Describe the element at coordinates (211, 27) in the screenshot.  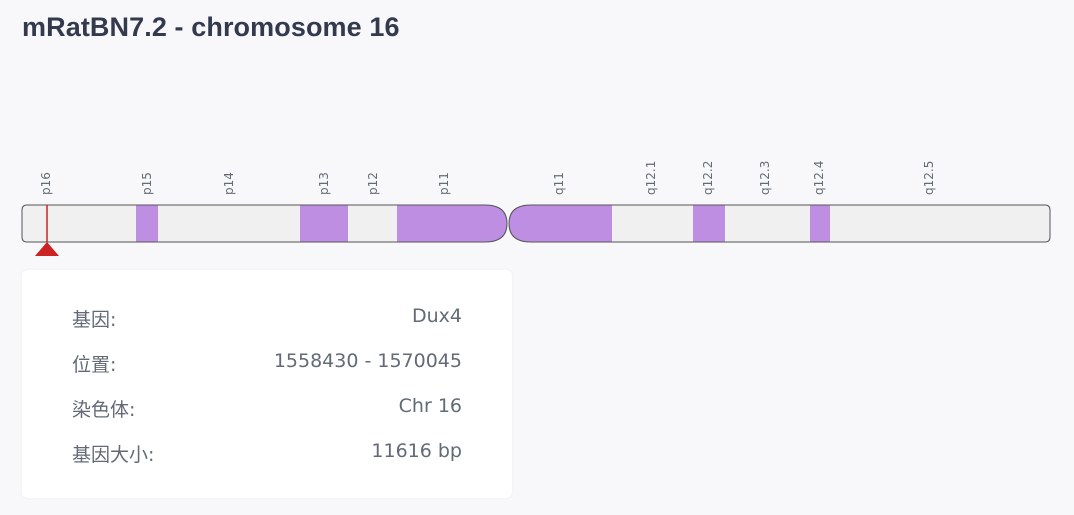
I see `page-title: mRatBN7.2 - chromosome 16` at that location.